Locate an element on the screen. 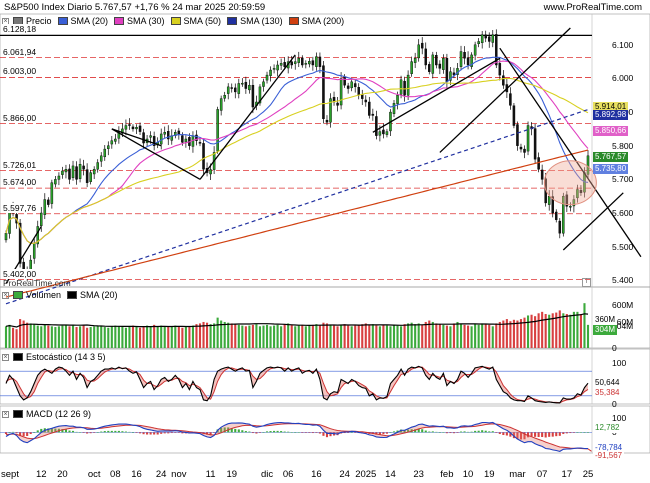 The image size is (650, 483). legend-item: SMA (30) is located at coordinates (139, 21).